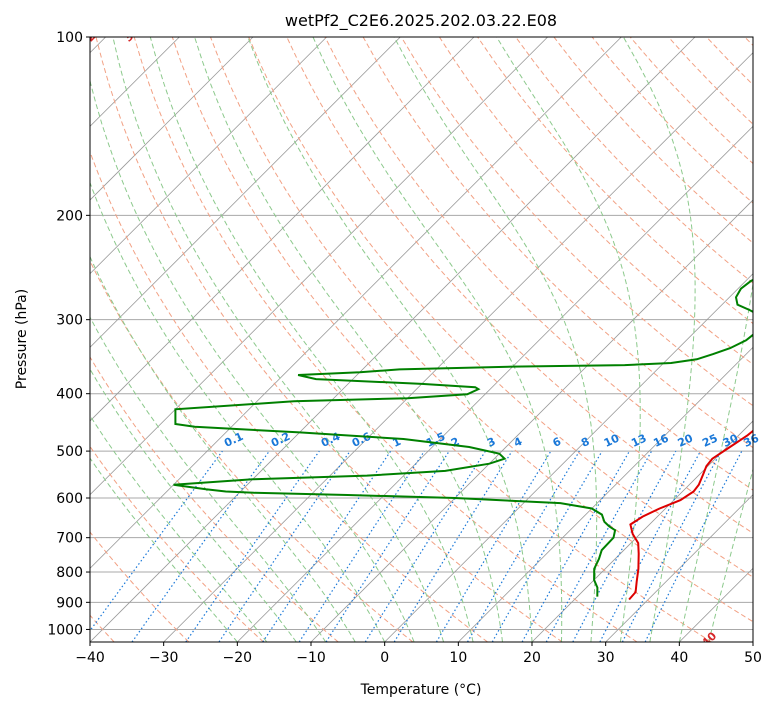  I want to click on mixing-ratio-label: 2, so click(455, 442).